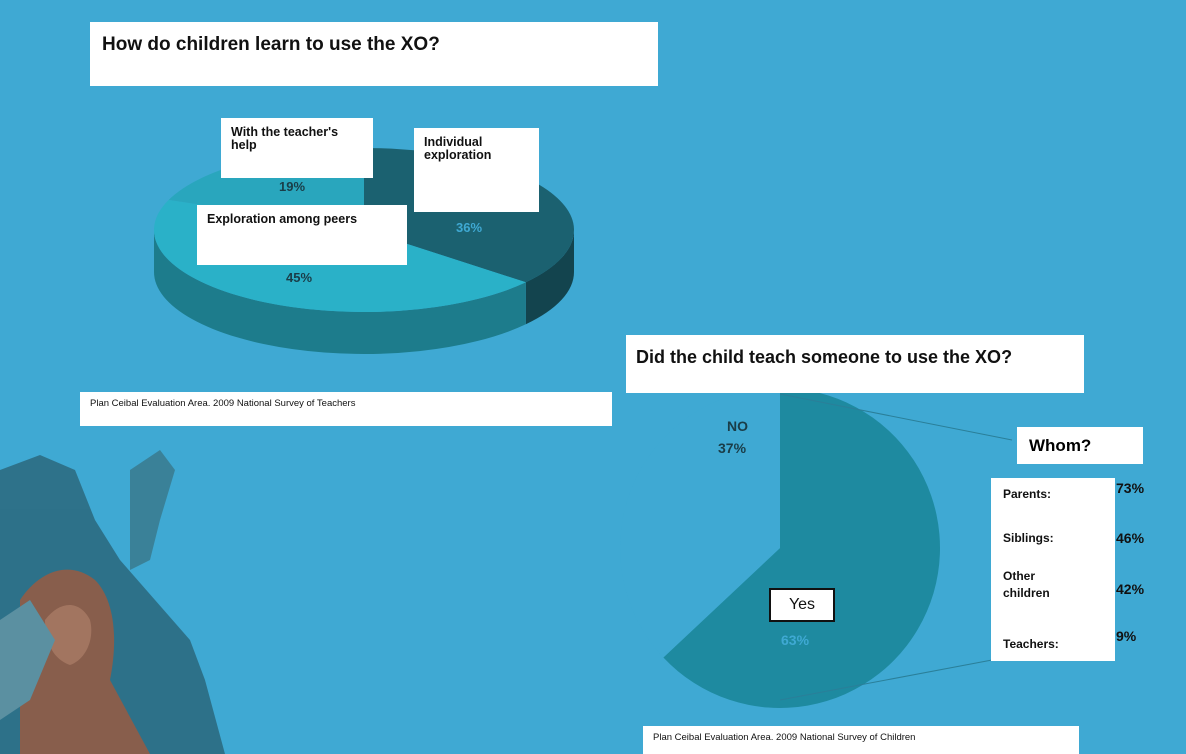 The width and height of the screenshot is (1186, 754). Describe the element at coordinates (795, 640) in the screenshot. I see `value-label-yes: 63%` at that location.